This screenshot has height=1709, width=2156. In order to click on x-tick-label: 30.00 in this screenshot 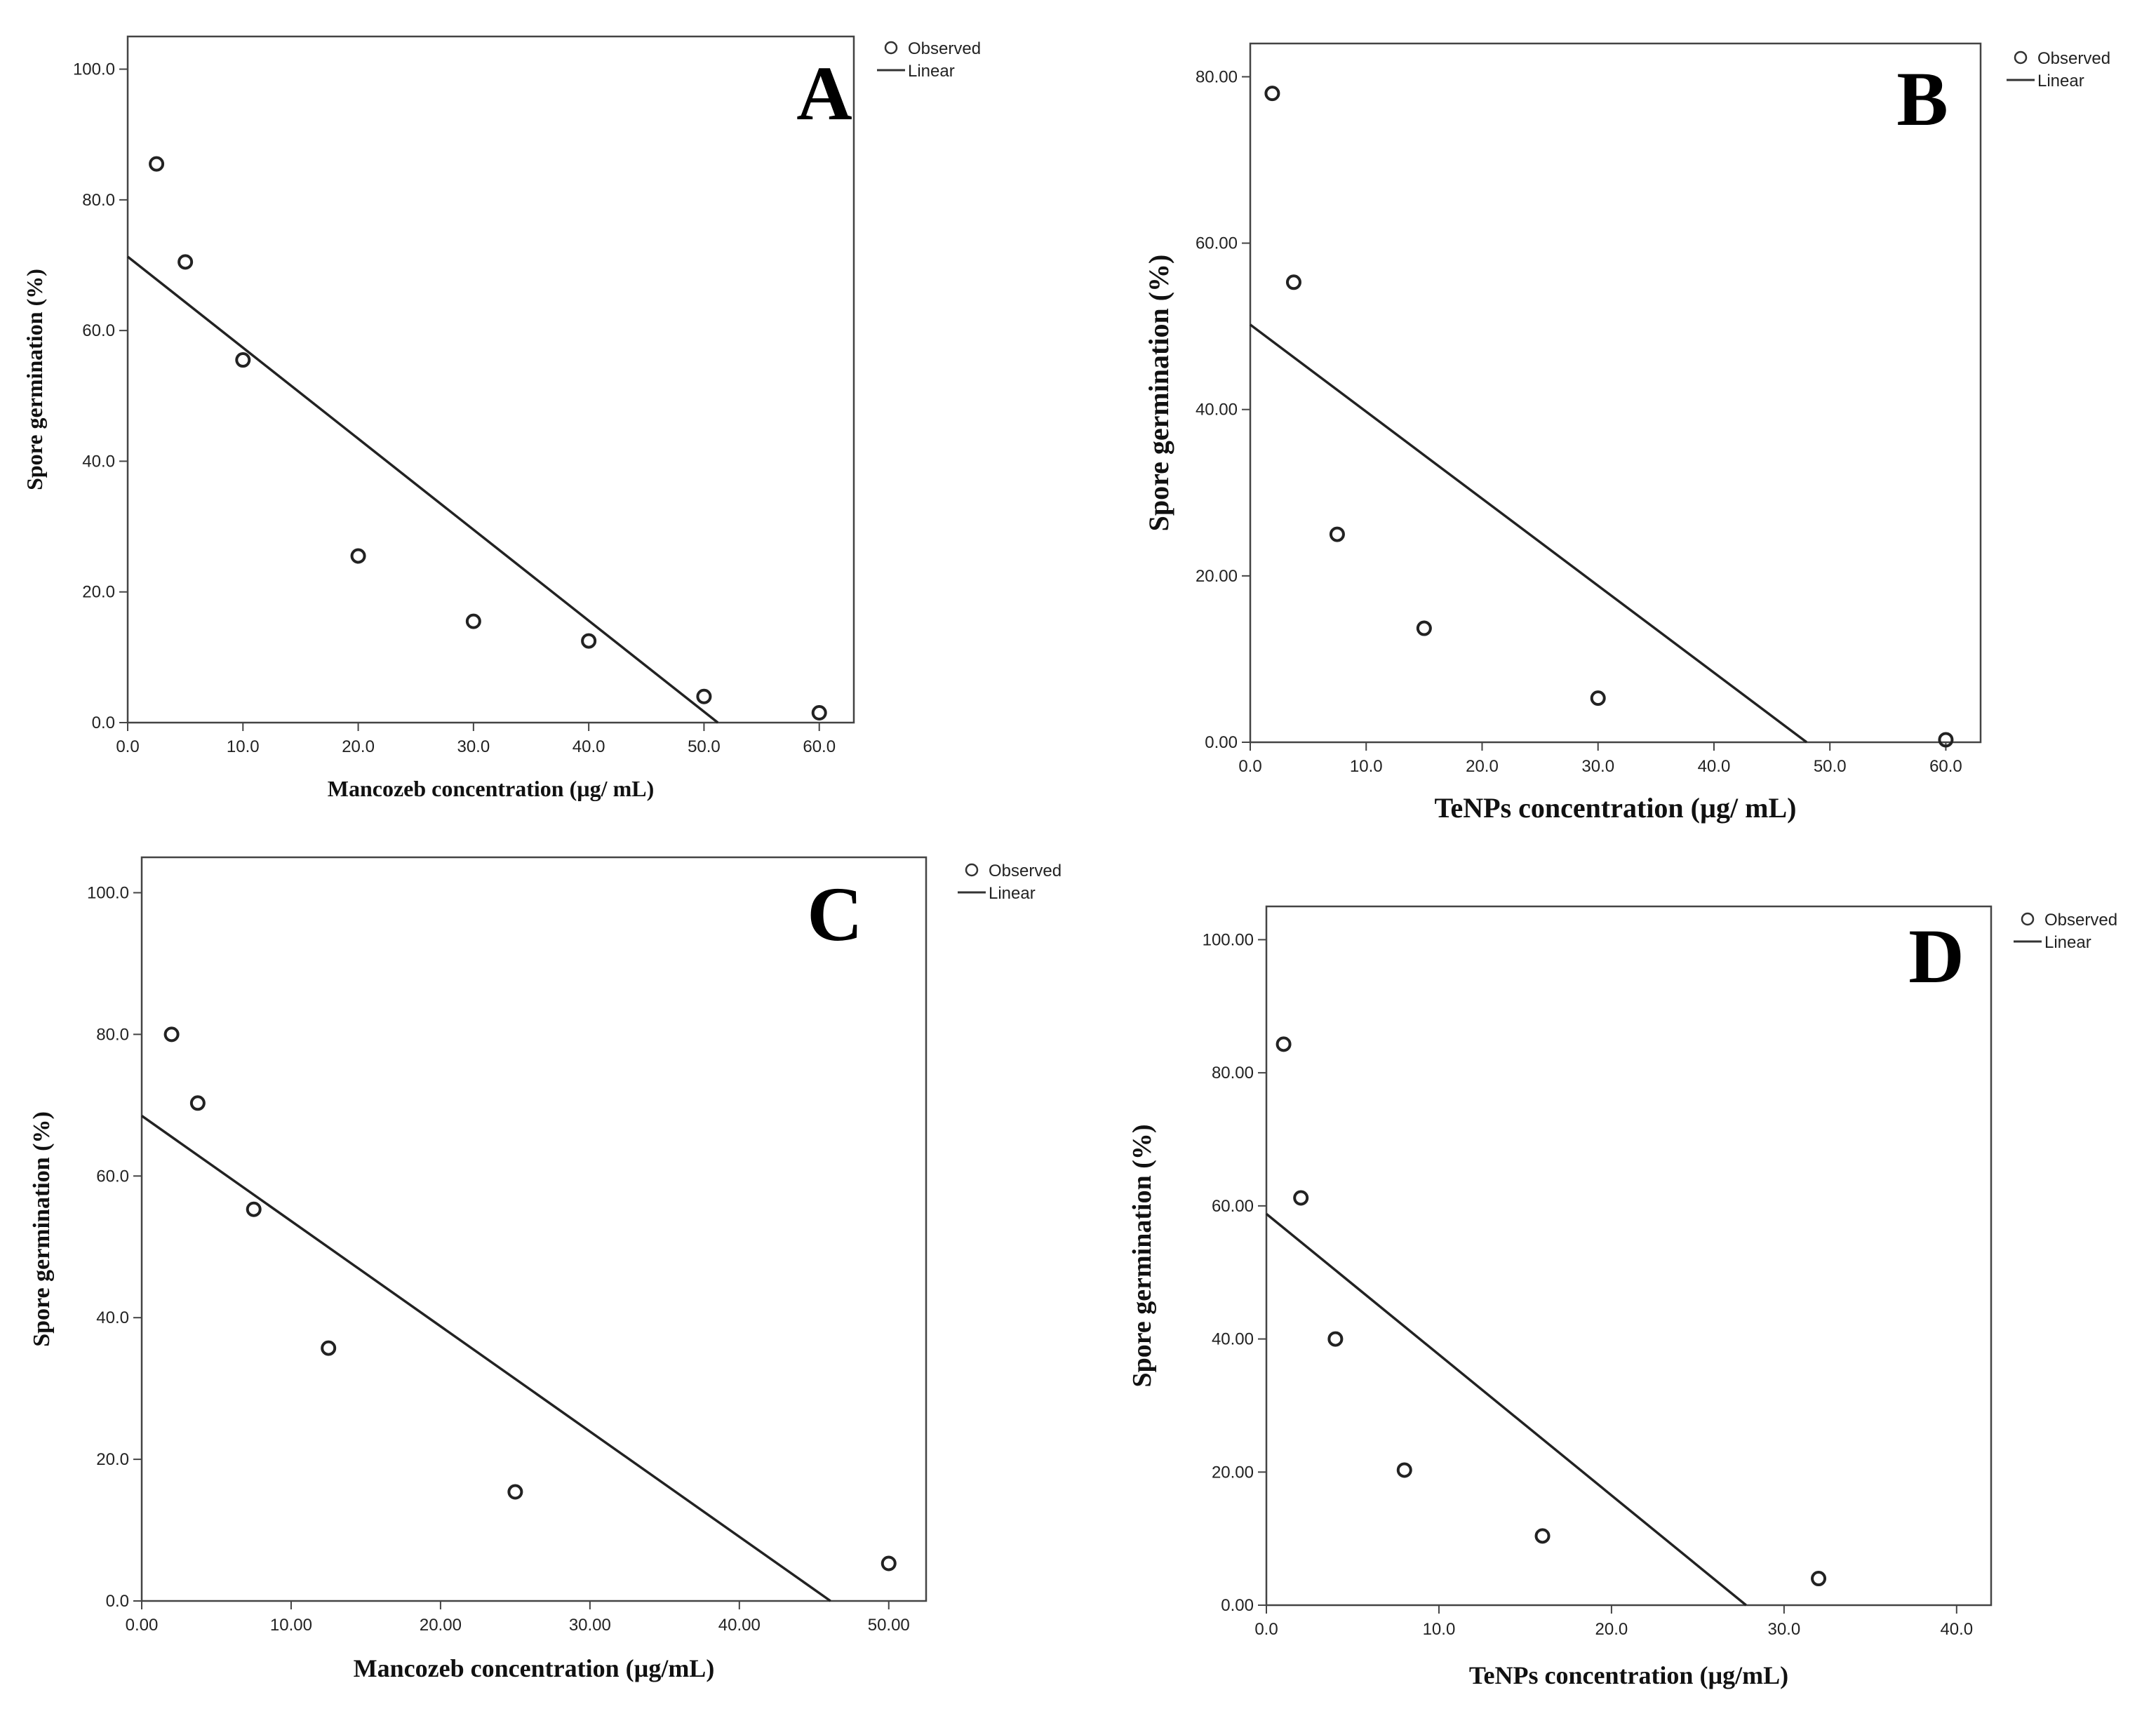, I will do `click(590, 1625)`.